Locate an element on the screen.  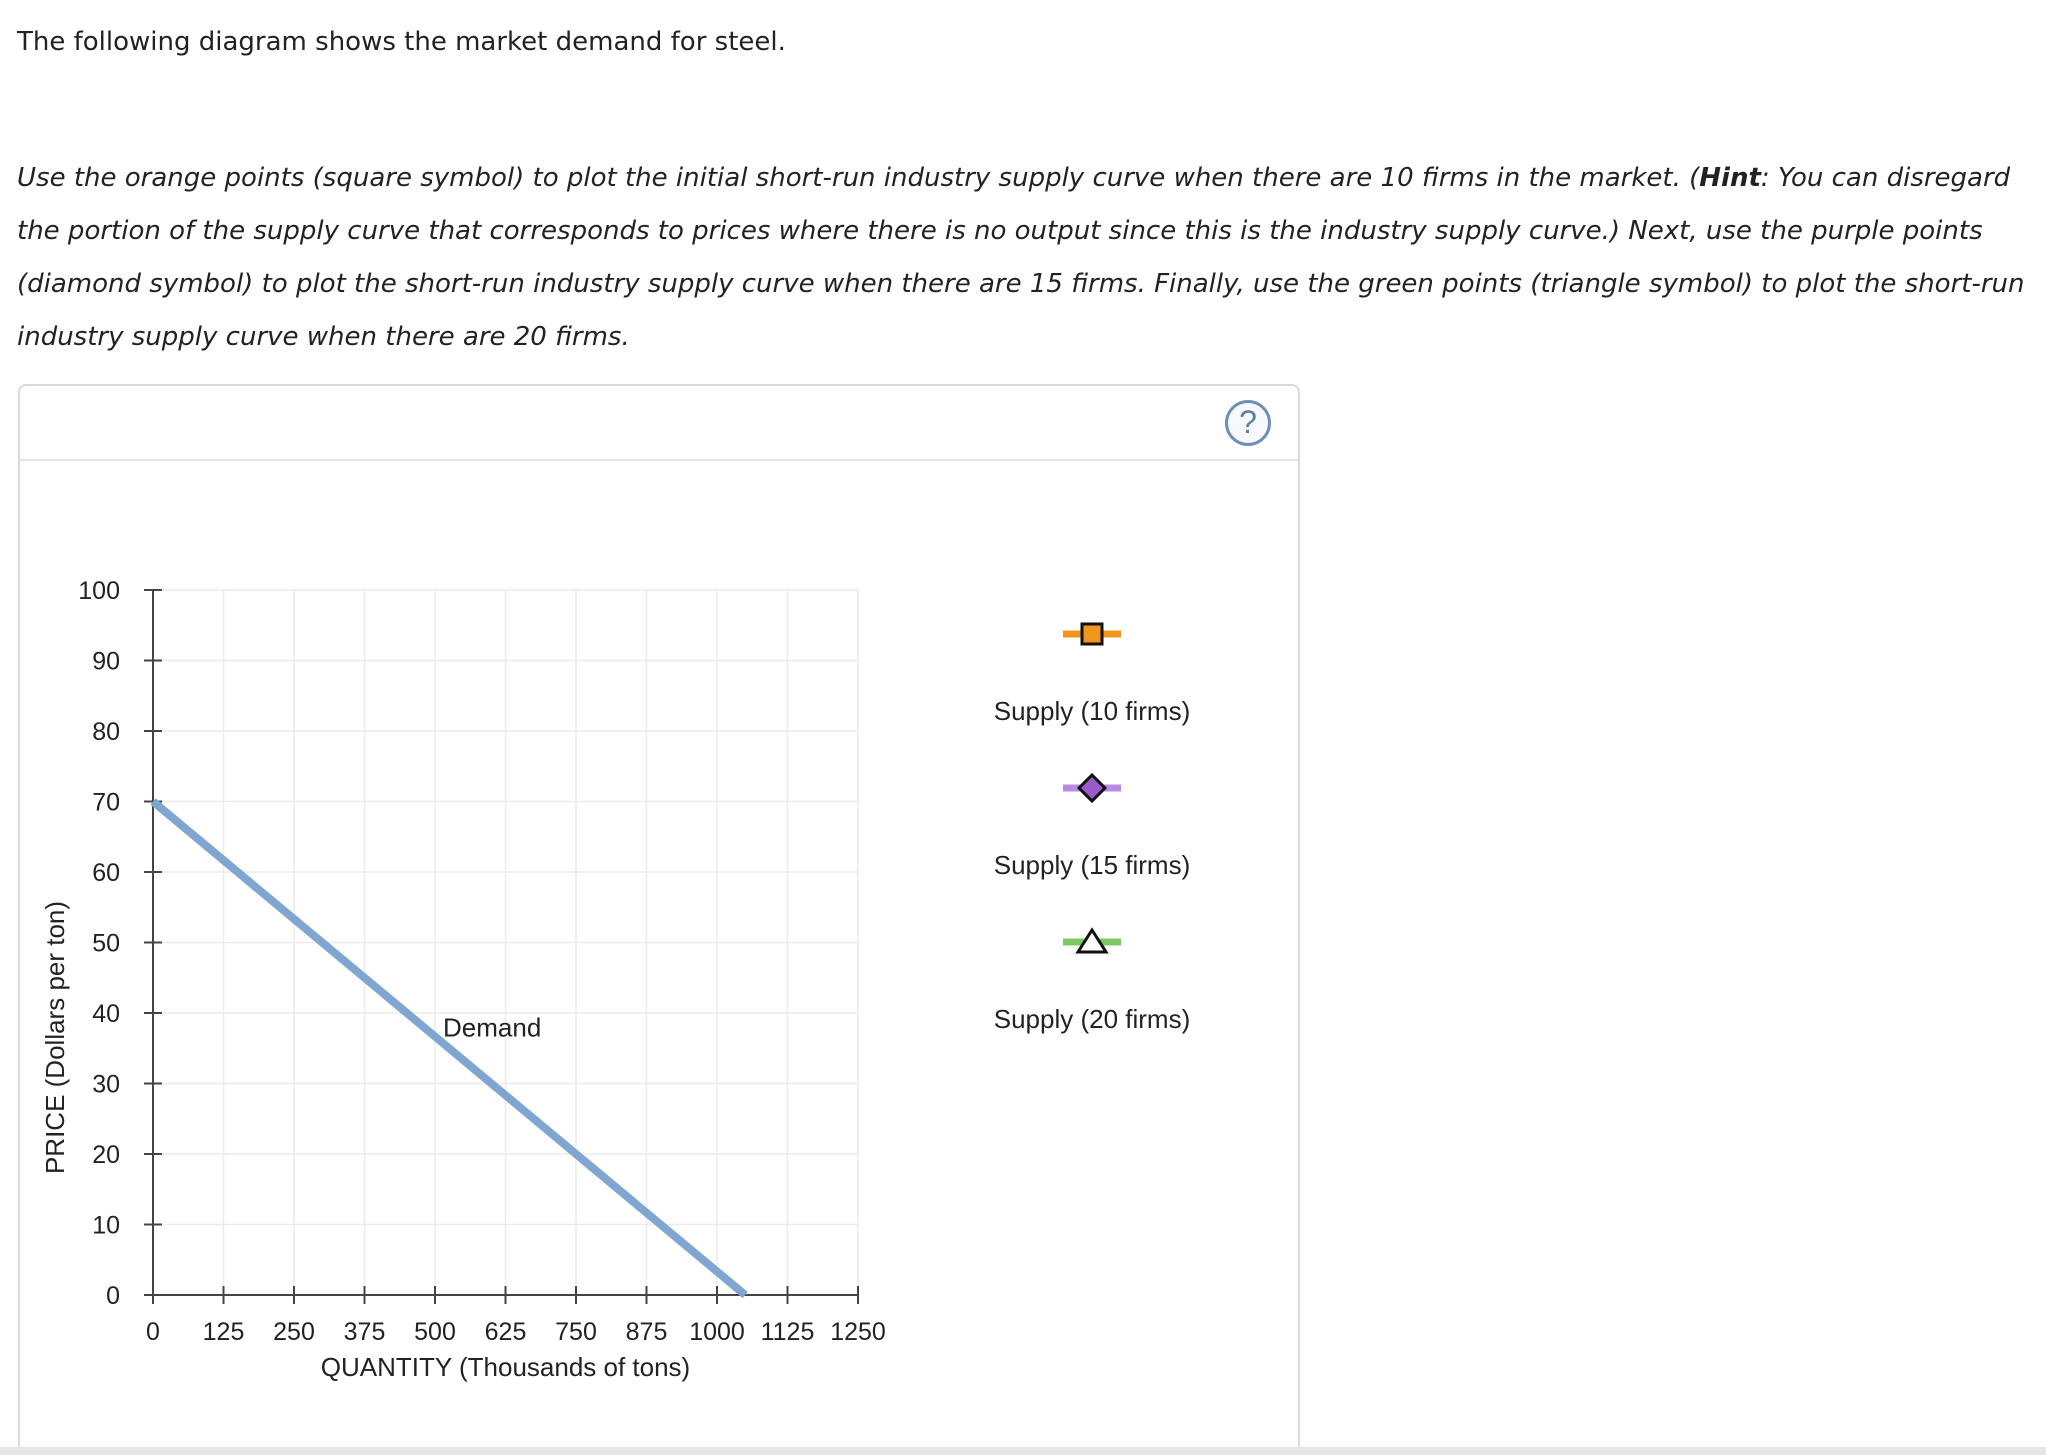
y-tick-label: 100 is located at coordinates (99, 591).